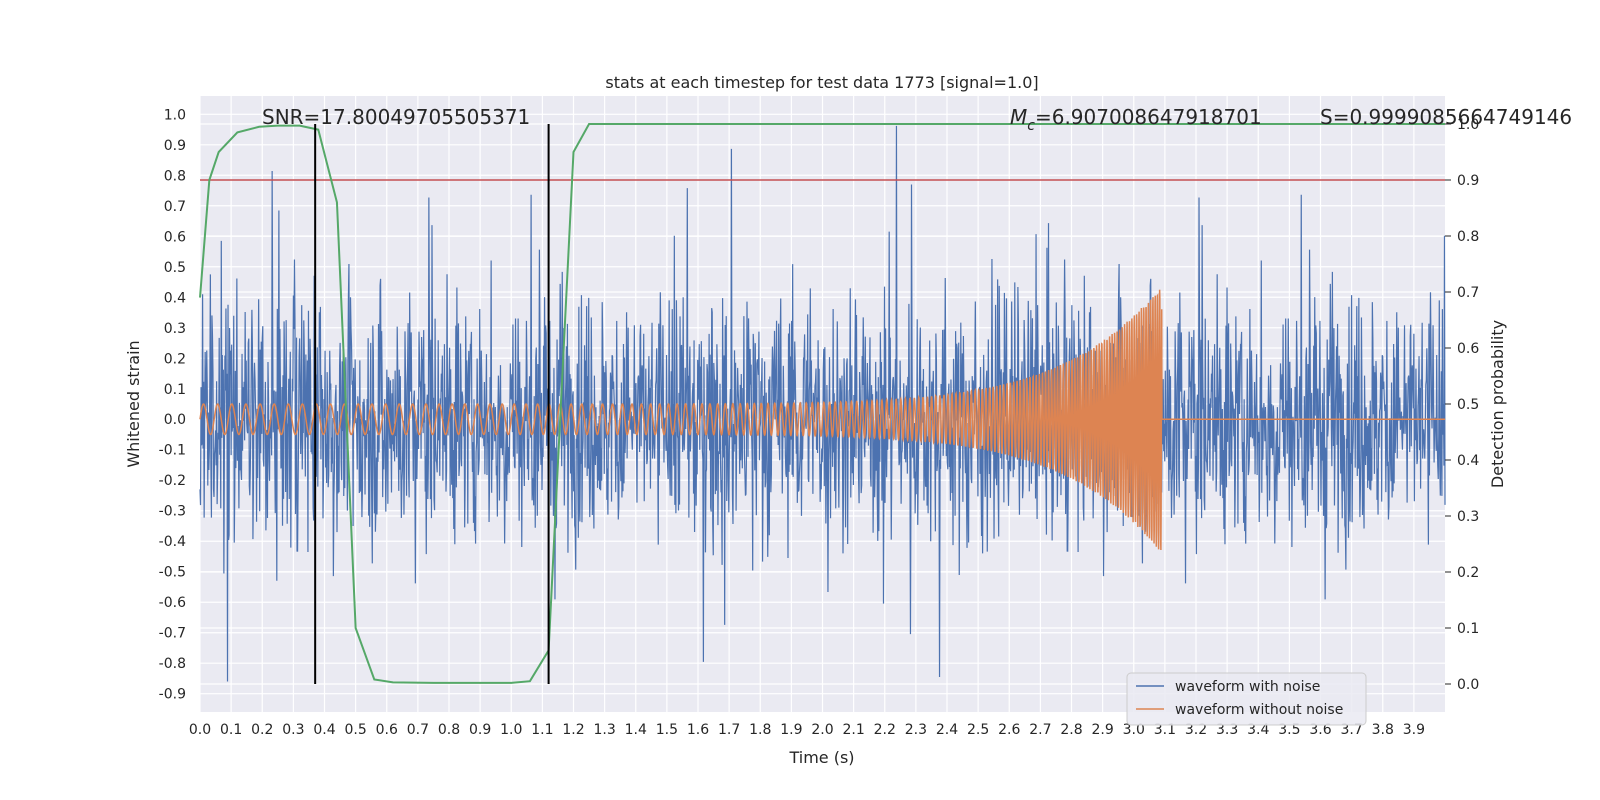  Describe the element at coordinates (1031, 126) in the screenshot. I see `chirp-mass-subscript: c` at that location.